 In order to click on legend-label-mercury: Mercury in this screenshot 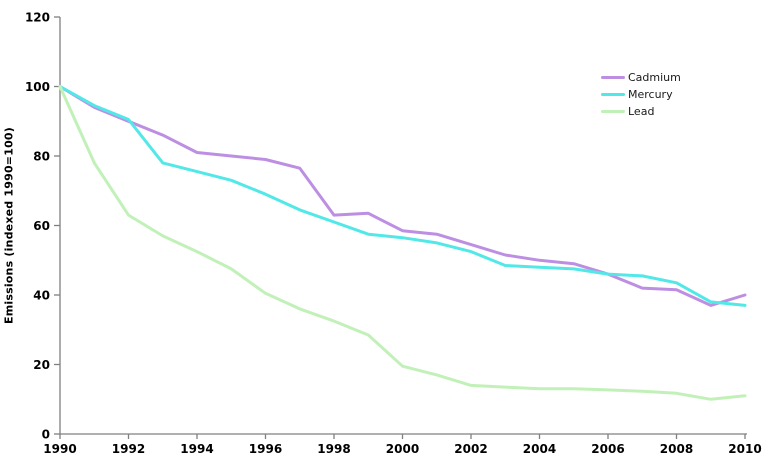, I will do `click(650, 94)`.